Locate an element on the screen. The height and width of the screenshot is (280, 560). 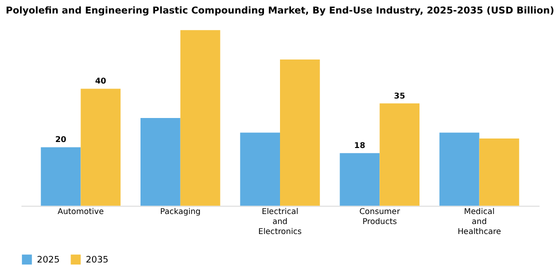
x-tick-label: Packaging is located at coordinates (180, 211).